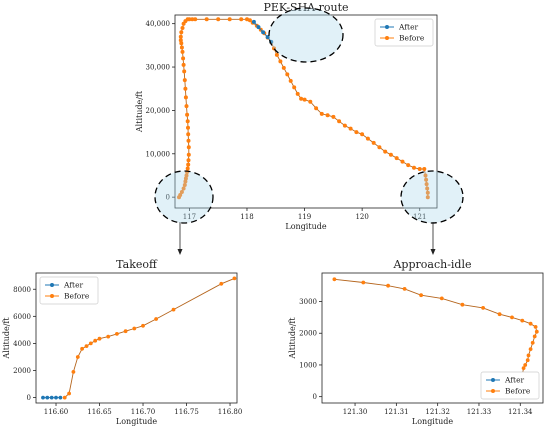  Describe the element at coordinates (52, 296) in the screenshot. I see `takeoff-legend-swatch-marker` at that location.